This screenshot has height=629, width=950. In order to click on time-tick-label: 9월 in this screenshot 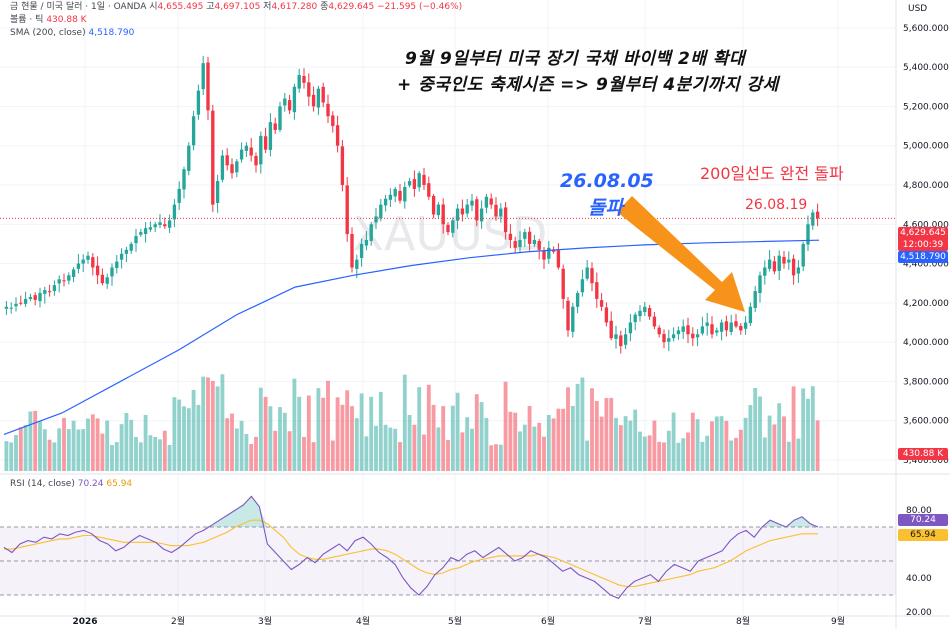, I will do `click(838, 621)`.